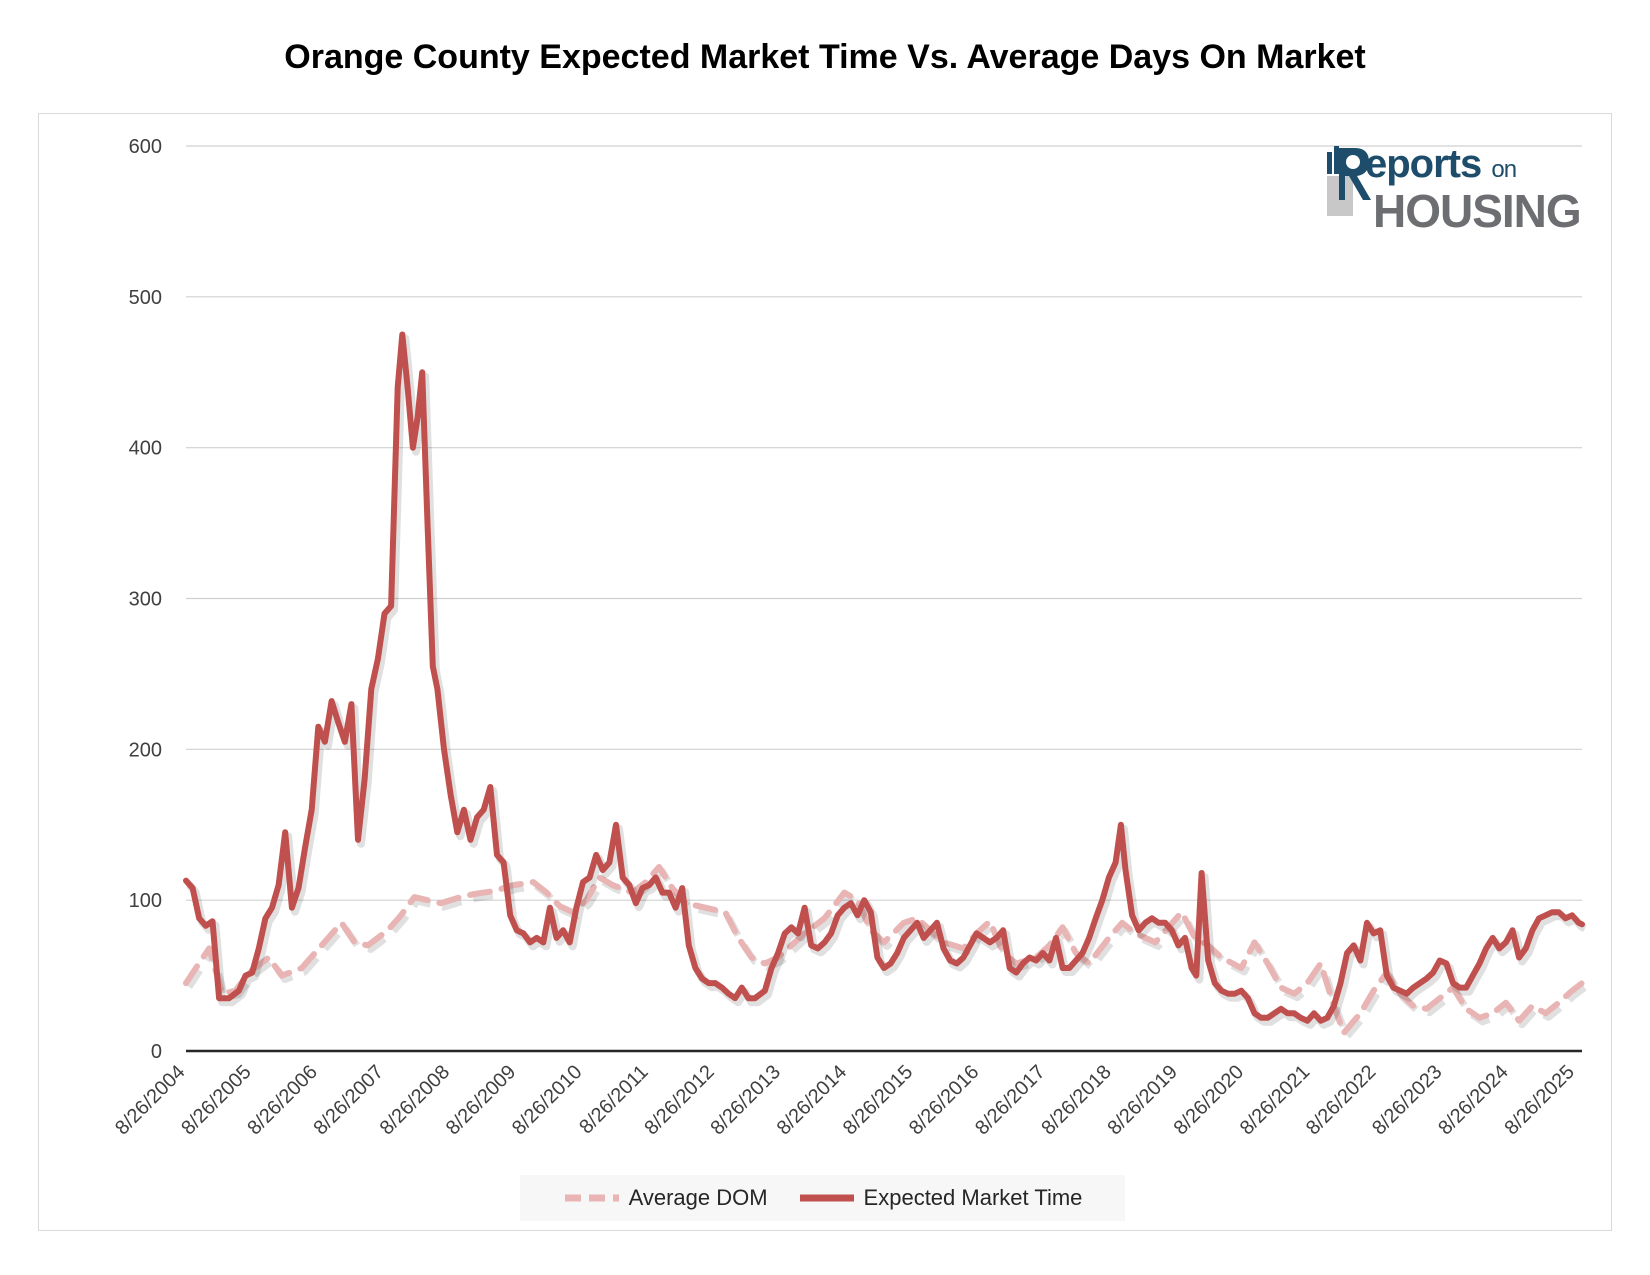 This screenshot has height=1275, width=1650. I want to click on x-tick-label: 8/26/2008, so click(415, 1100).